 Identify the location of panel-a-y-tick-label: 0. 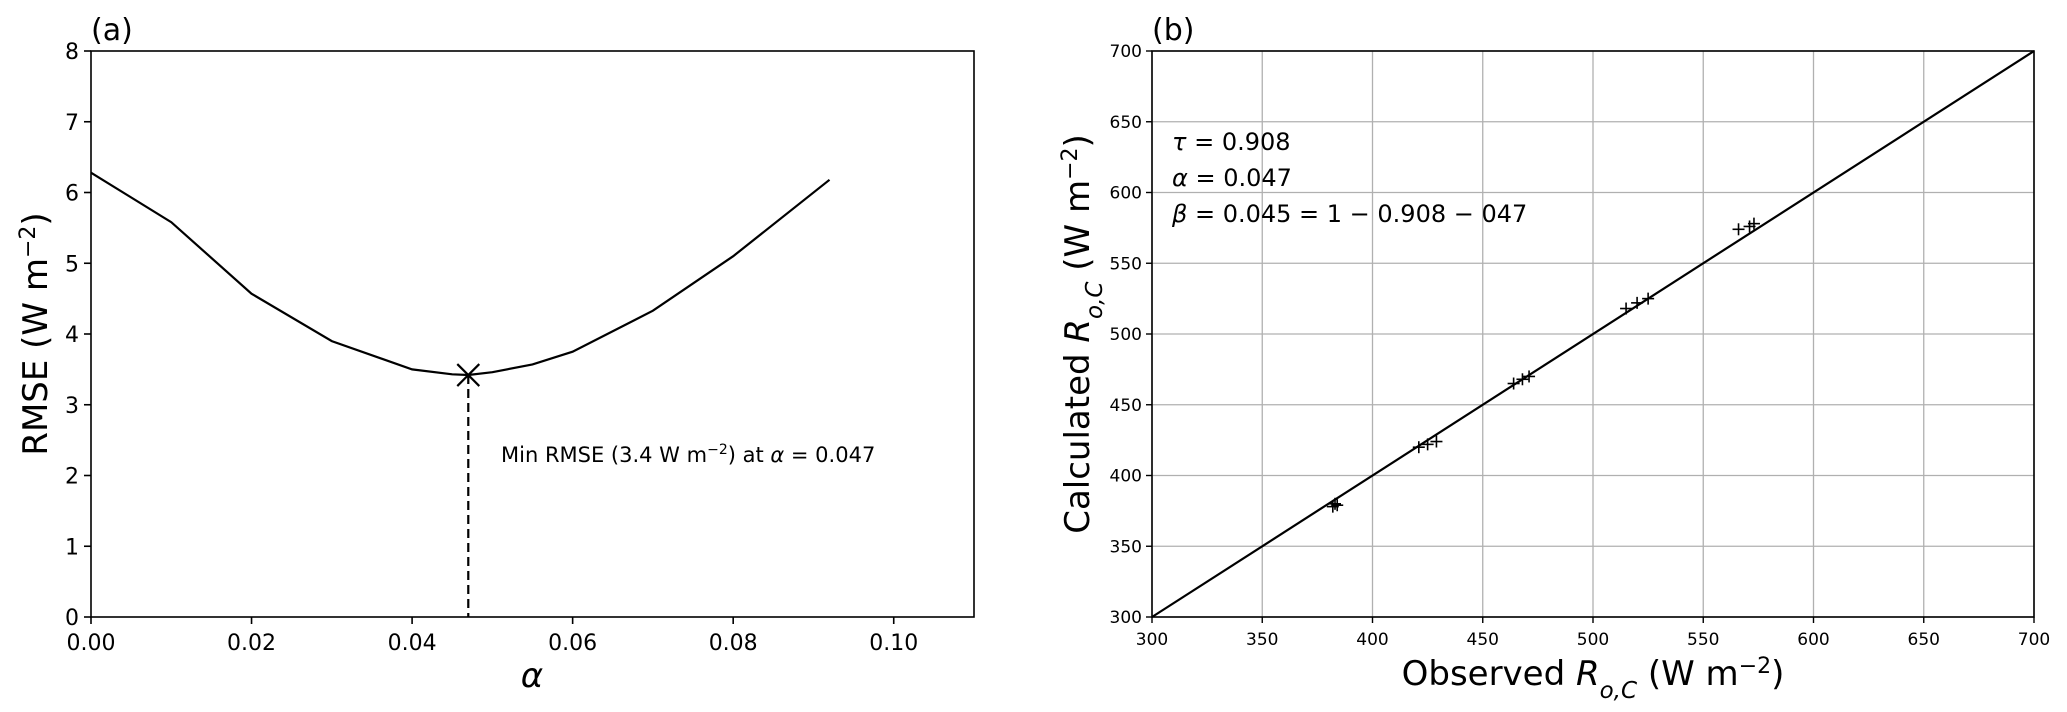
(72, 618).